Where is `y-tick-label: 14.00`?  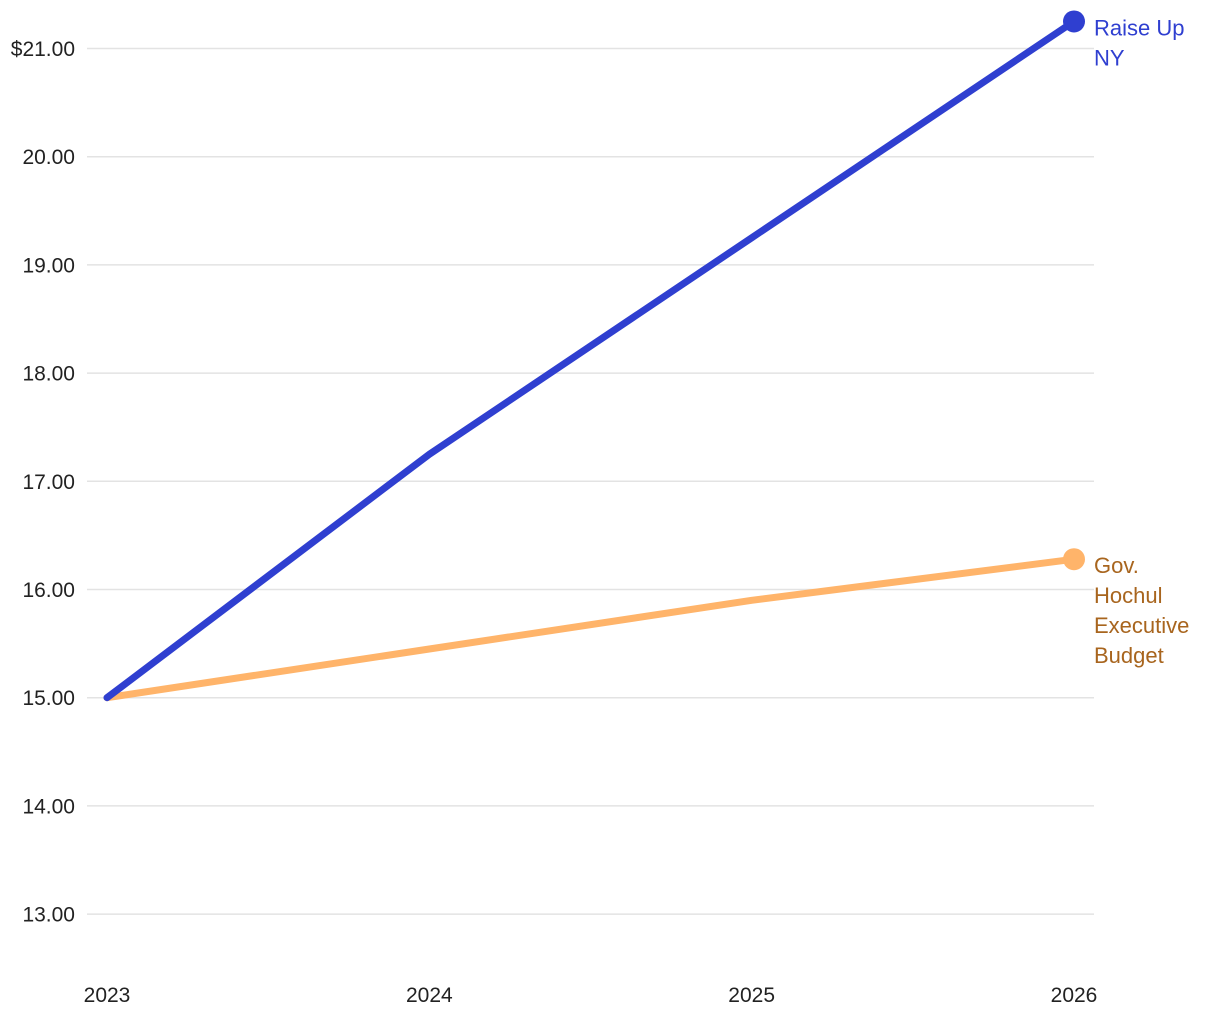 y-tick-label: 14.00 is located at coordinates (48, 806).